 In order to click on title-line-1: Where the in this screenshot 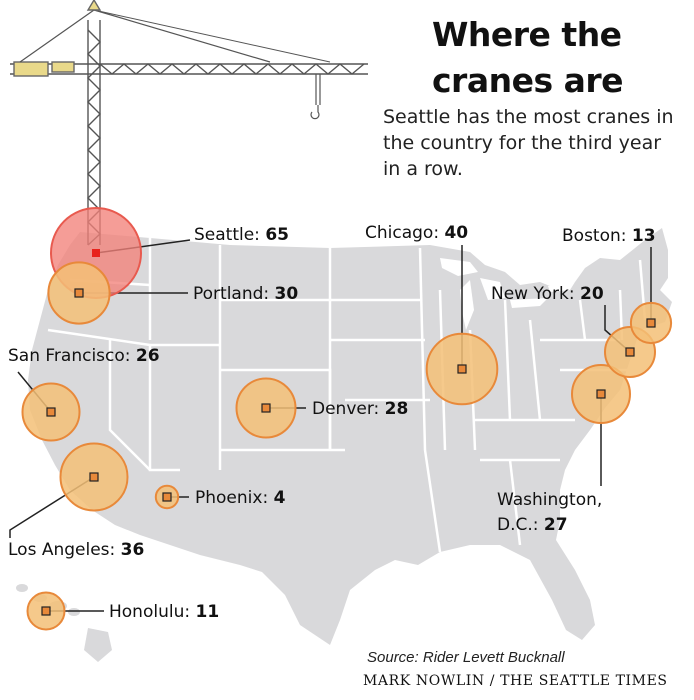, I will do `click(527, 34)`.